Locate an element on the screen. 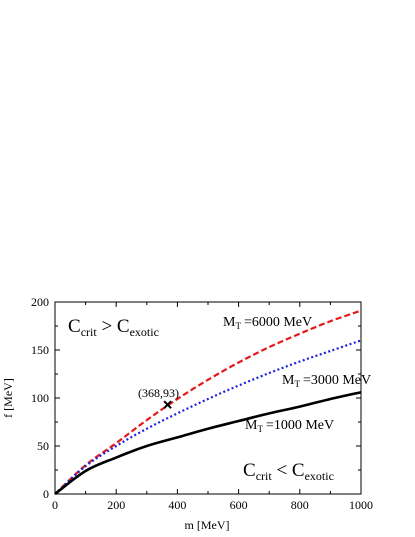  x-tick-label-2: 400 is located at coordinates (177, 505).